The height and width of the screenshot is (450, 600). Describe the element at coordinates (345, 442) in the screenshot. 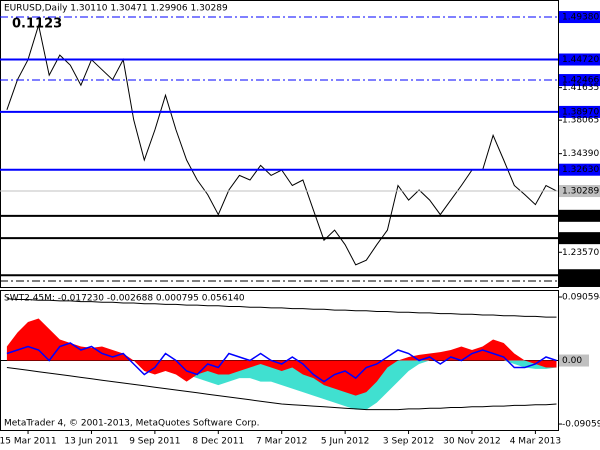

I see `x-tick-label: 5 Jun 2012` at that location.